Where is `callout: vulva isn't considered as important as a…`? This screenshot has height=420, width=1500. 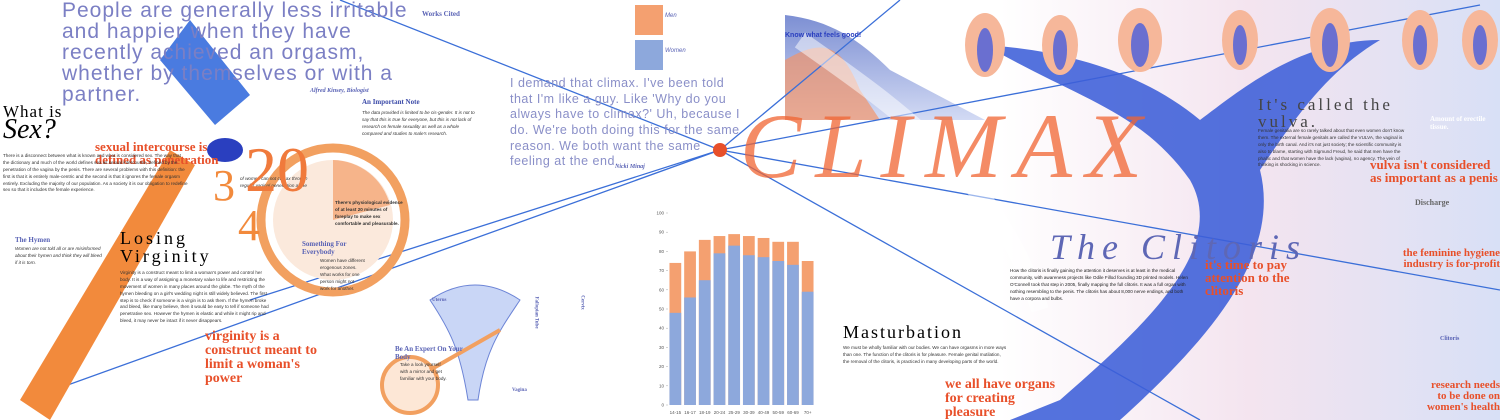
callout: vulva isn't considered as important as a… is located at coordinates (1434, 171).